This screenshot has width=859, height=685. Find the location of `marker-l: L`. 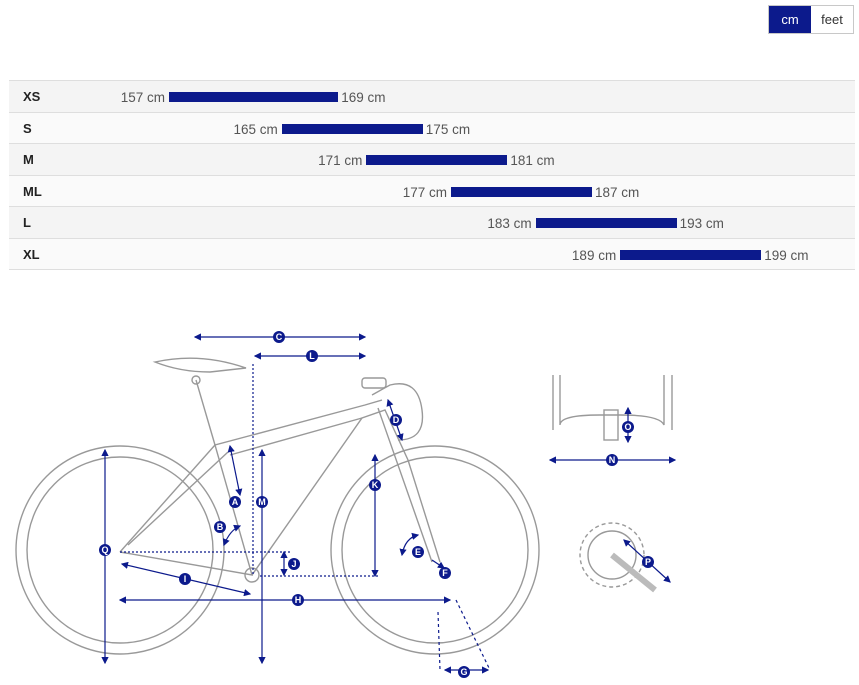

marker-l: L is located at coordinates (312, 356).